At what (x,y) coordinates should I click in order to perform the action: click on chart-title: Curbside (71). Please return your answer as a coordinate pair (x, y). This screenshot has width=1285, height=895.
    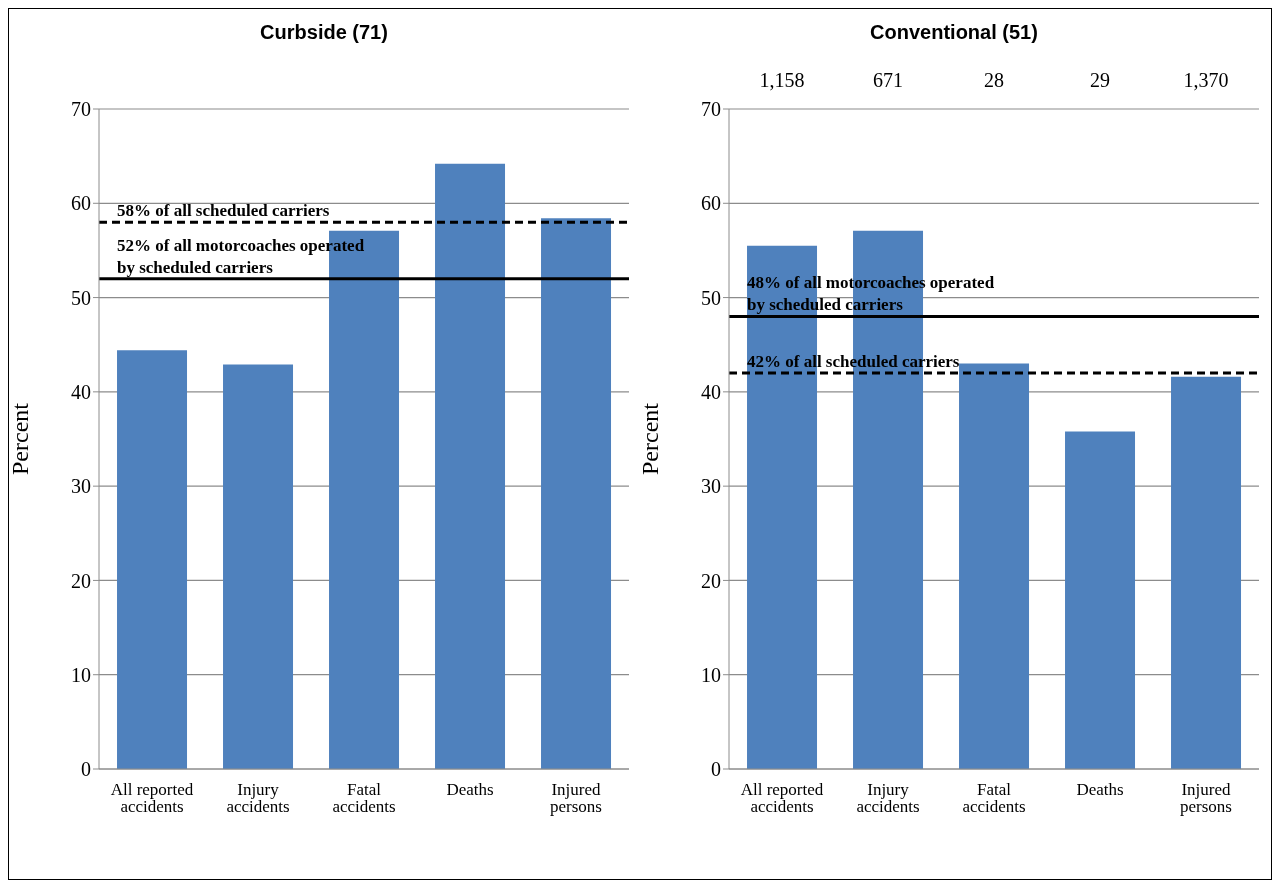
    Looking at the image, I should click on (324, 32).